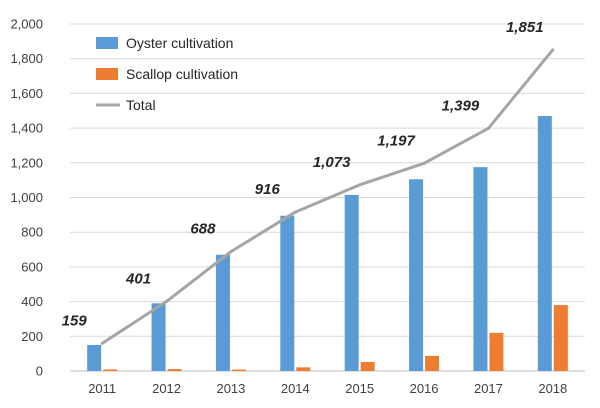  I want to click on x-axis: 2011 2012 2013 2014 2015 2016 2017 2018, so click(327, 383).